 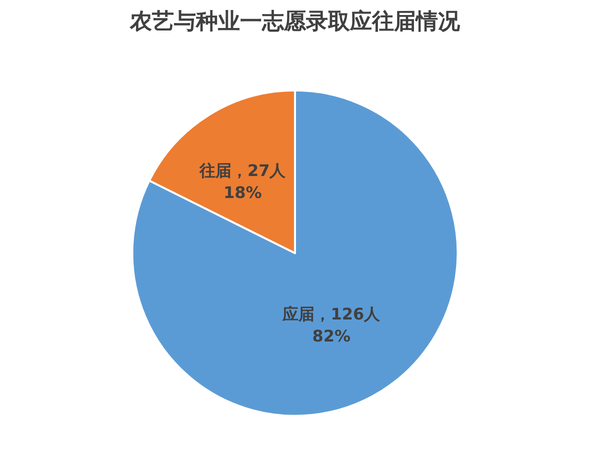 I want to click on slice-label: 应届, so click(x=298, y=314).